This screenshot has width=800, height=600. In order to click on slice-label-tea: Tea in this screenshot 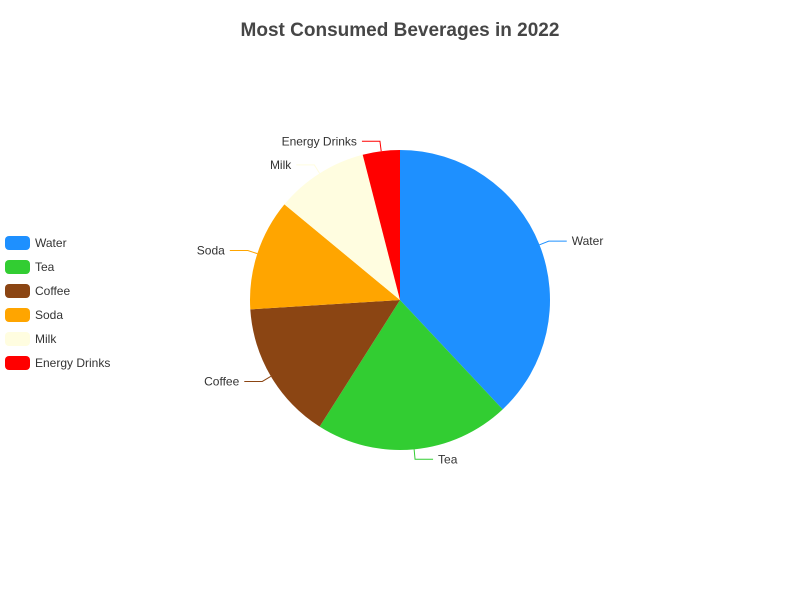, I will do `click(448, 459)`.